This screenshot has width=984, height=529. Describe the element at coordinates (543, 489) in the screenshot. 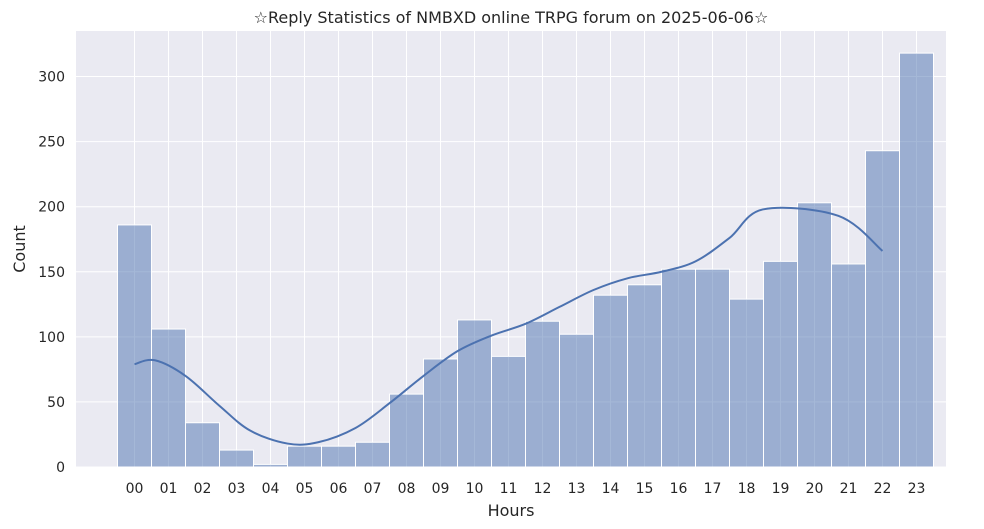

I see `x-tick-label: 12` at that location.